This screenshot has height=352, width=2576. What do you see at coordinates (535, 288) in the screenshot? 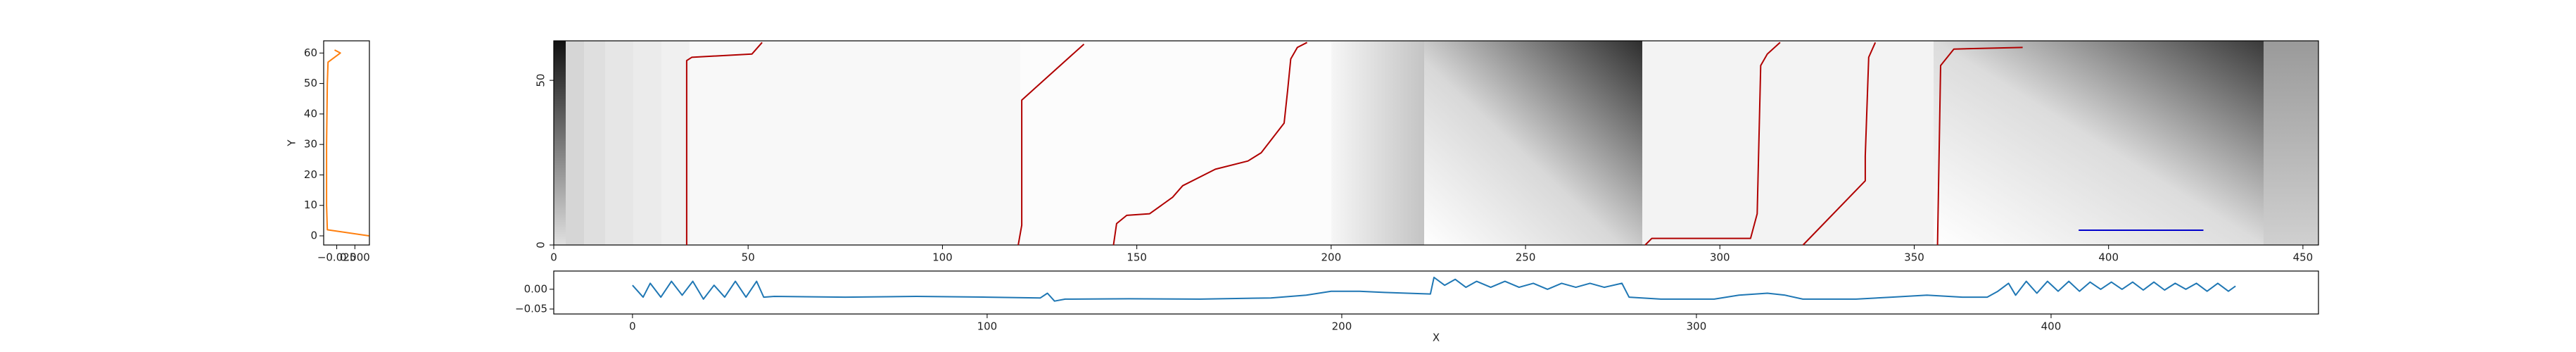
I see `y-tick-label: 0.00` at bounding box center [535, 288].